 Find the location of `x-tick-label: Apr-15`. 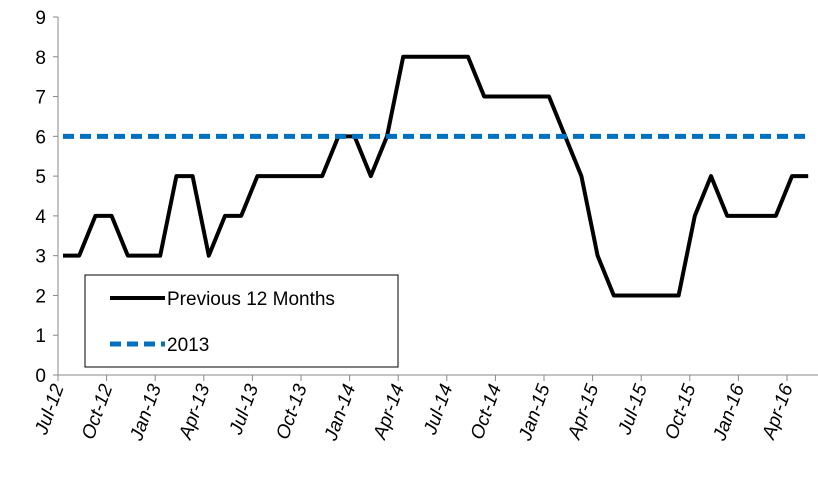

x-tick-label: Apr-15 is located at coordinates (584, 412).